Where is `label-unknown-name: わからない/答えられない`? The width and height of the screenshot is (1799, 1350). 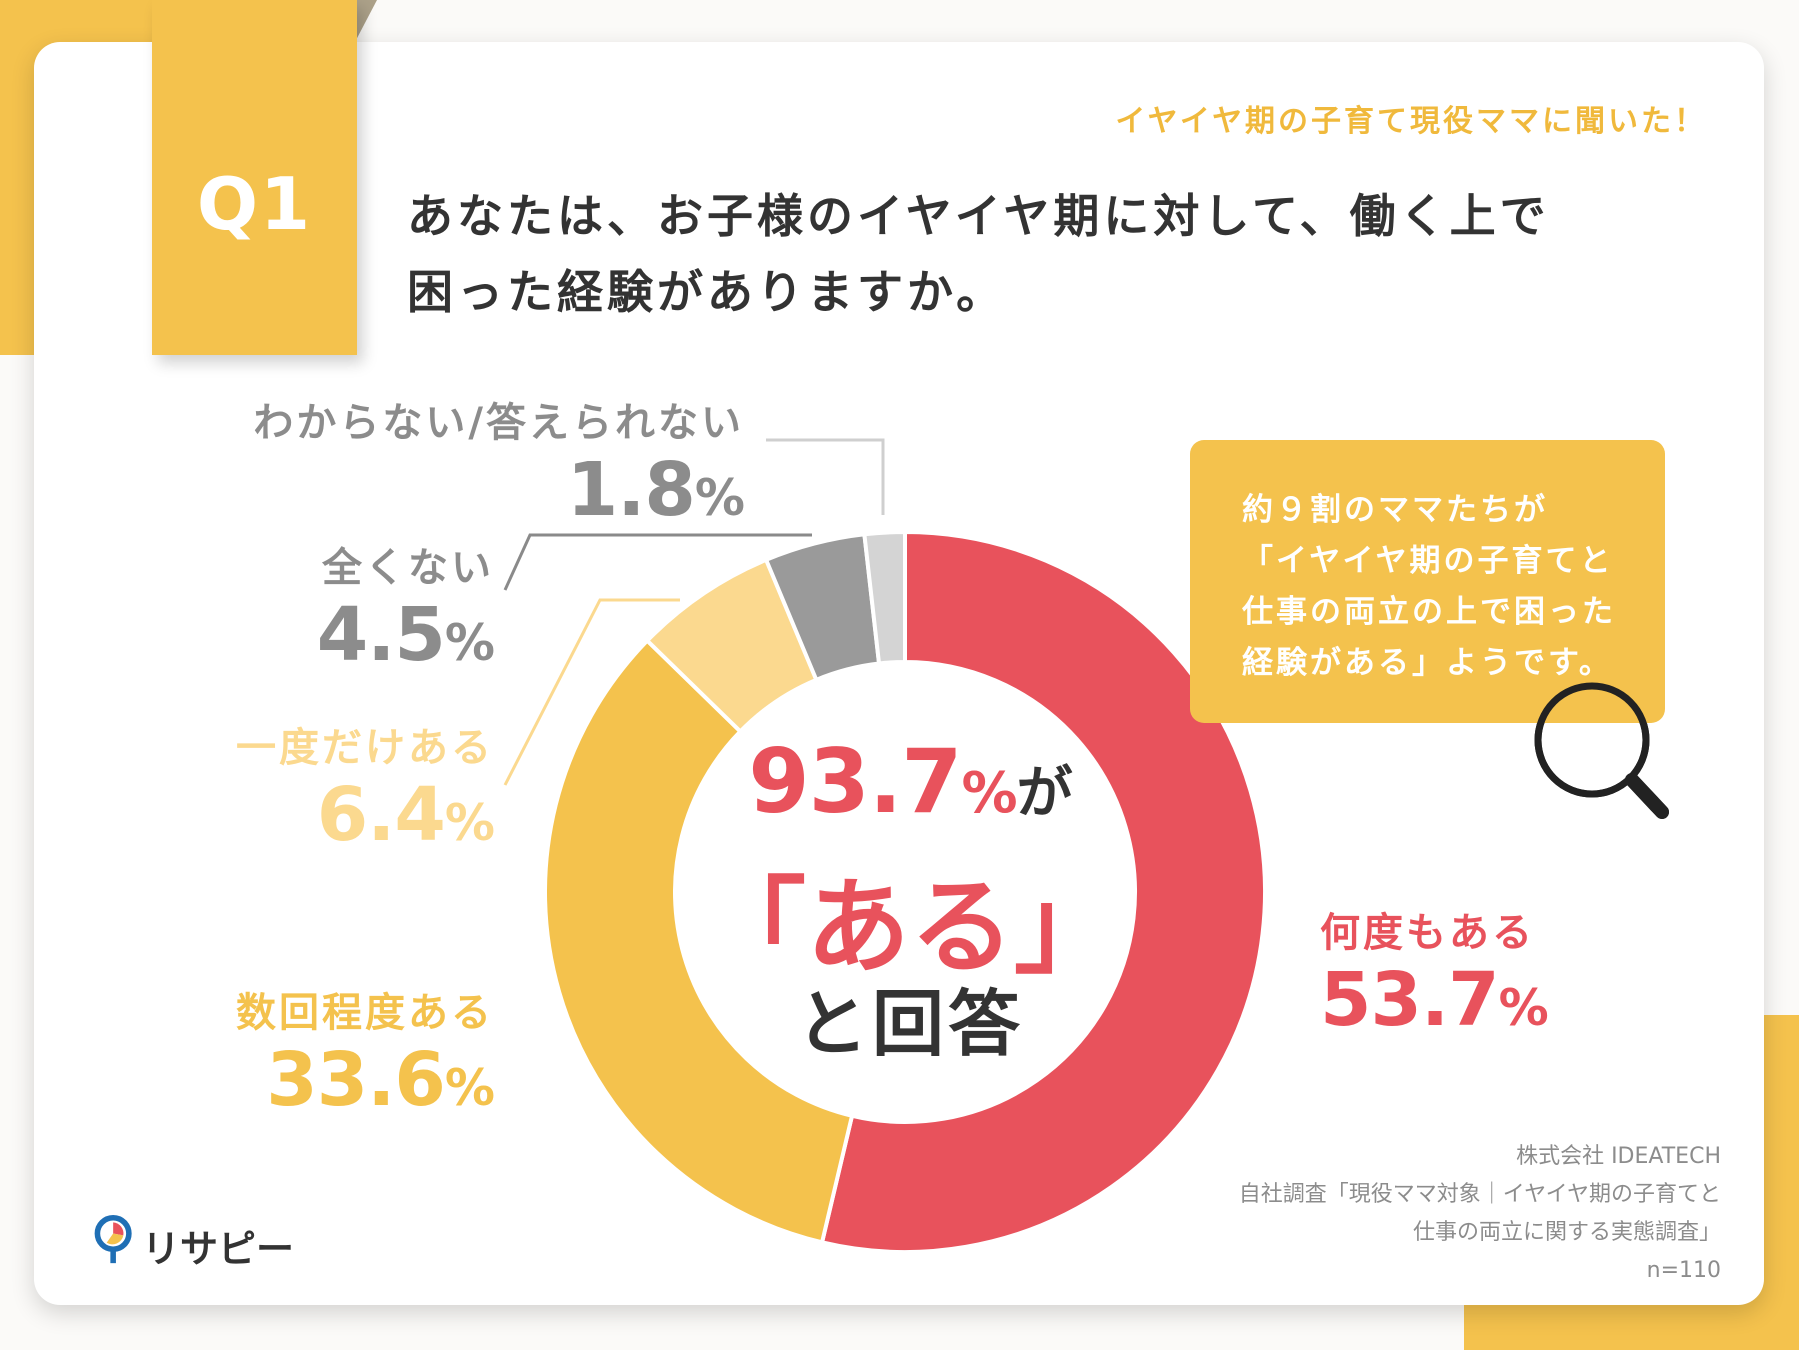
label-unknown-name: わからない/答えられない is located at coordinates (498, 423).